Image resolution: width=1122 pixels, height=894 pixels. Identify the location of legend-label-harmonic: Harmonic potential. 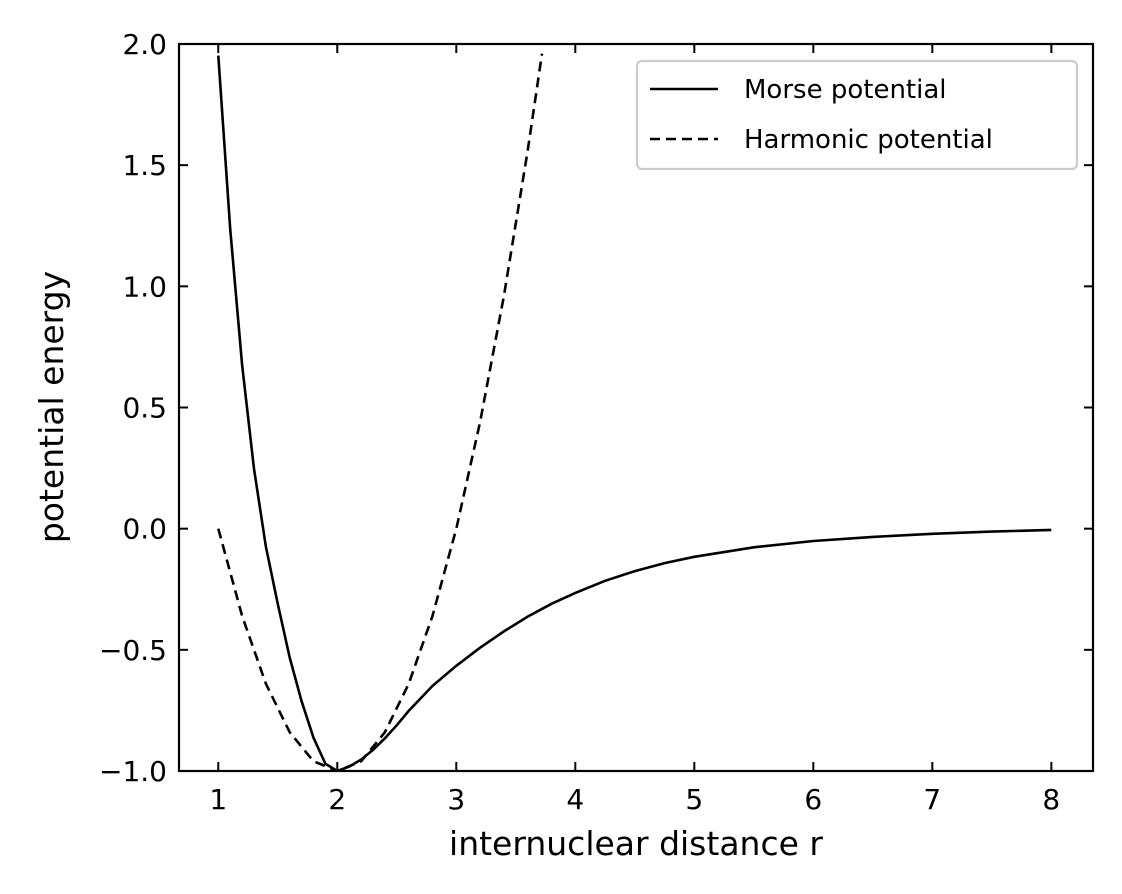
(868, 140).